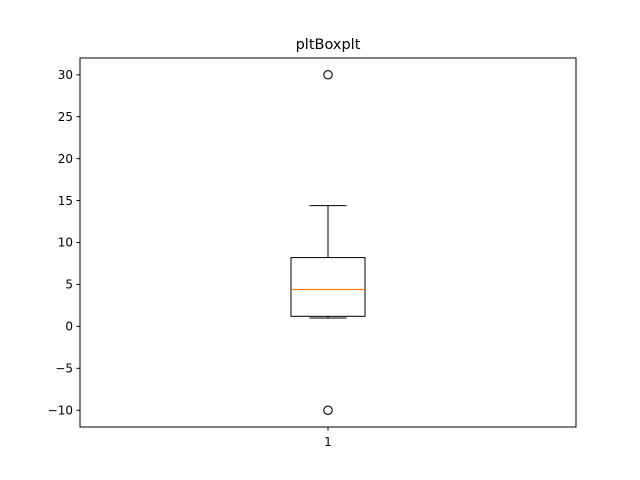 This screenshot has width=640, height=480. What do you see at coordinates (69, 285) in the screenshot?
I see `y-tick-label: 5` at bounding box center [69, 285].